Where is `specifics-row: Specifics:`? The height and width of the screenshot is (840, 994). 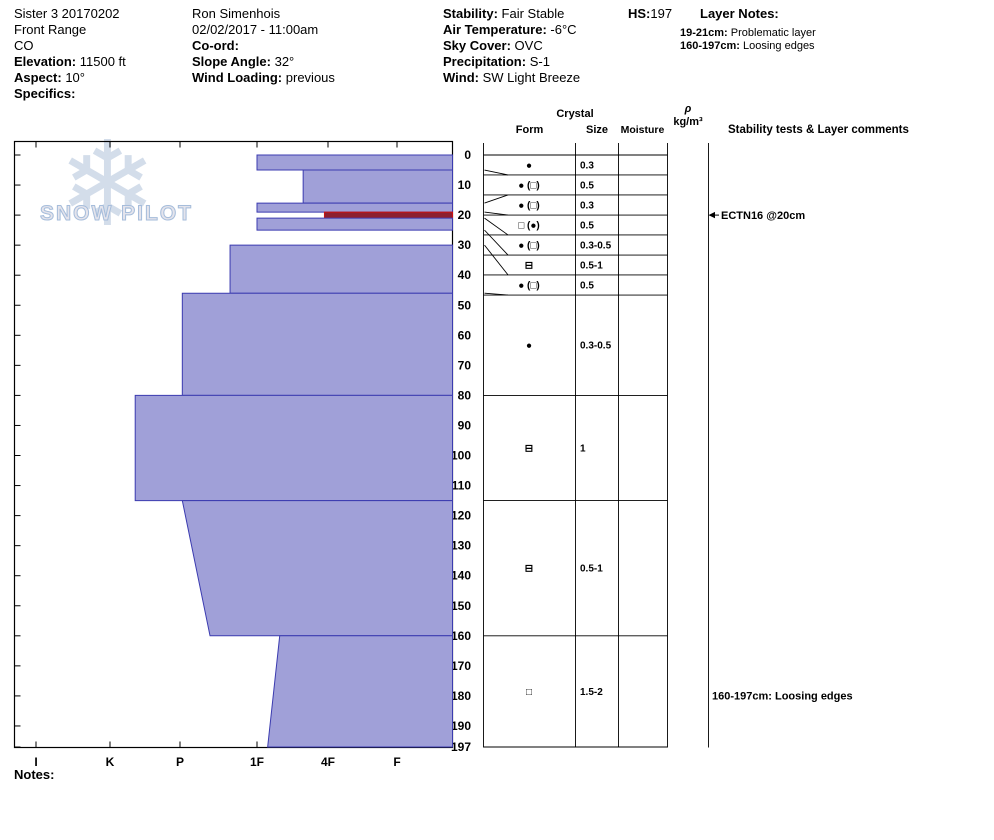
specifics-row: Specifics: is located at coordinates (101, 94).